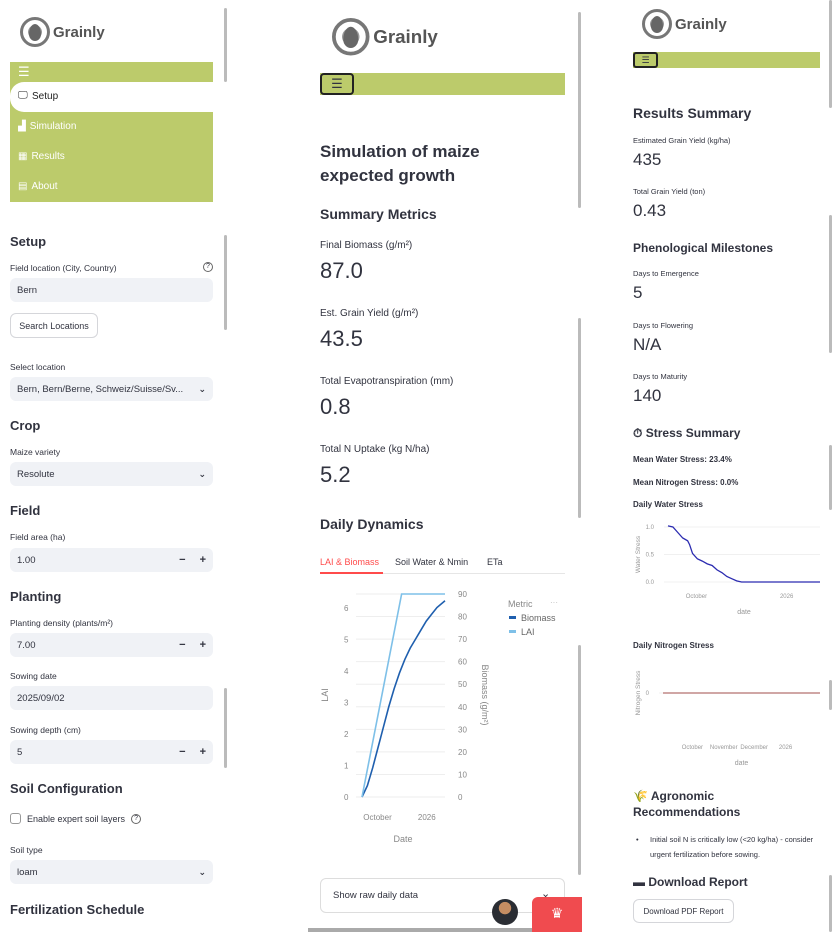  I want to click on location-select: Bern, Bern/Berne, Schweiz/Suisse/Sv... ⌄, so click(111, 389).